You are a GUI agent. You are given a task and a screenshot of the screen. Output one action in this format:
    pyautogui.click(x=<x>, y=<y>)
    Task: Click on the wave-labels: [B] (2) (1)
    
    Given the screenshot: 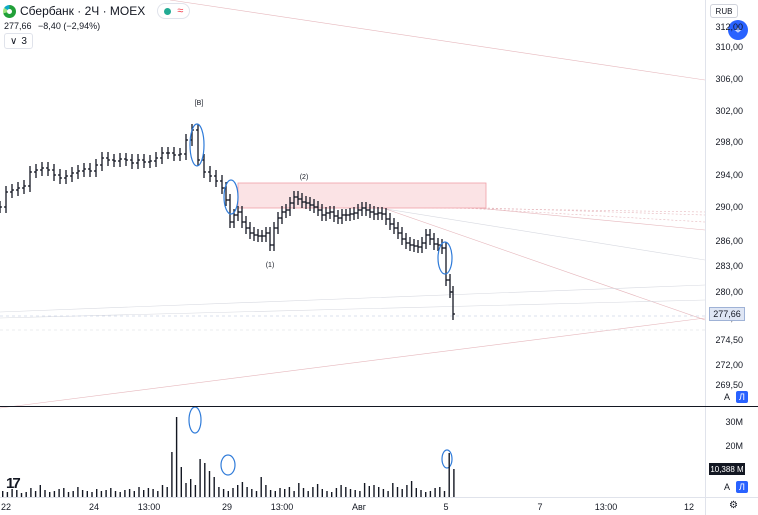 What is the action you would take?
    pyautogui.click(x=252, y=184)
    